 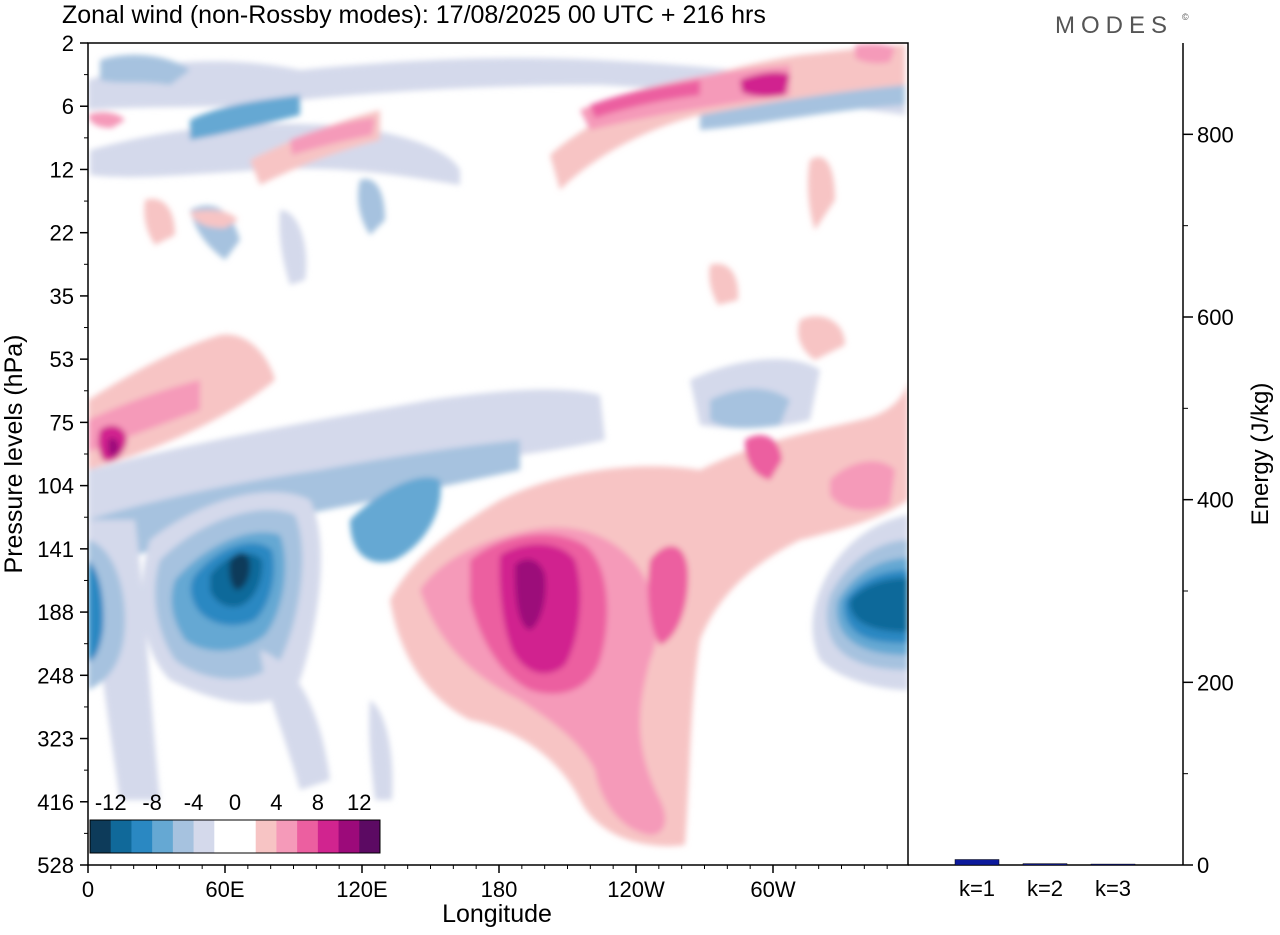 I want to click on y-axis-label: Pressure levels (hPa), so click(x=14, y=454).